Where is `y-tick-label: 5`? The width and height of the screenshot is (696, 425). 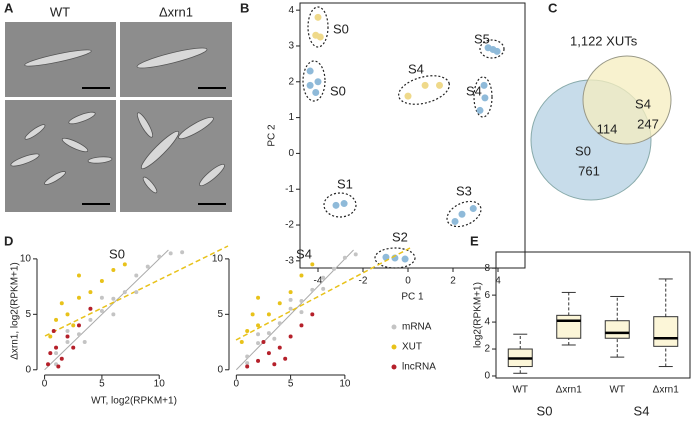
y-tick-label: 5 is located at coordinates (28, 314).